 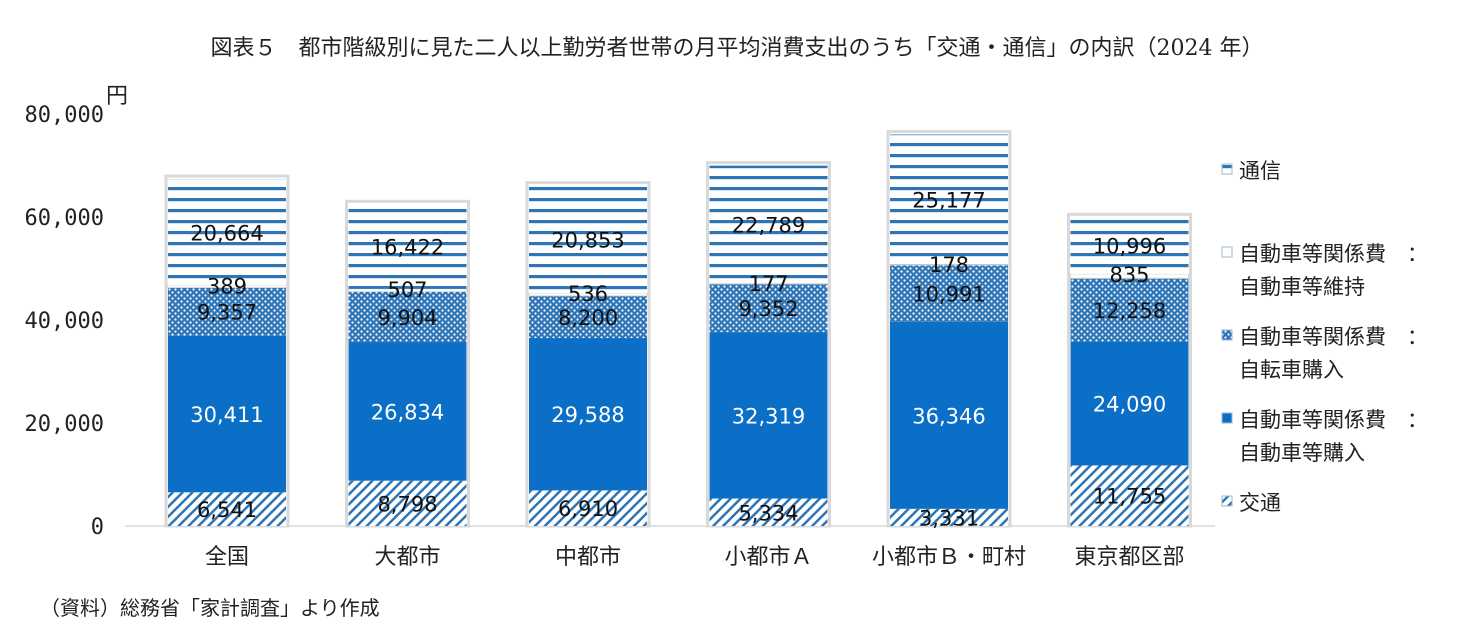 I want to click on data-label: 10,991, so click(x=948, y=294).